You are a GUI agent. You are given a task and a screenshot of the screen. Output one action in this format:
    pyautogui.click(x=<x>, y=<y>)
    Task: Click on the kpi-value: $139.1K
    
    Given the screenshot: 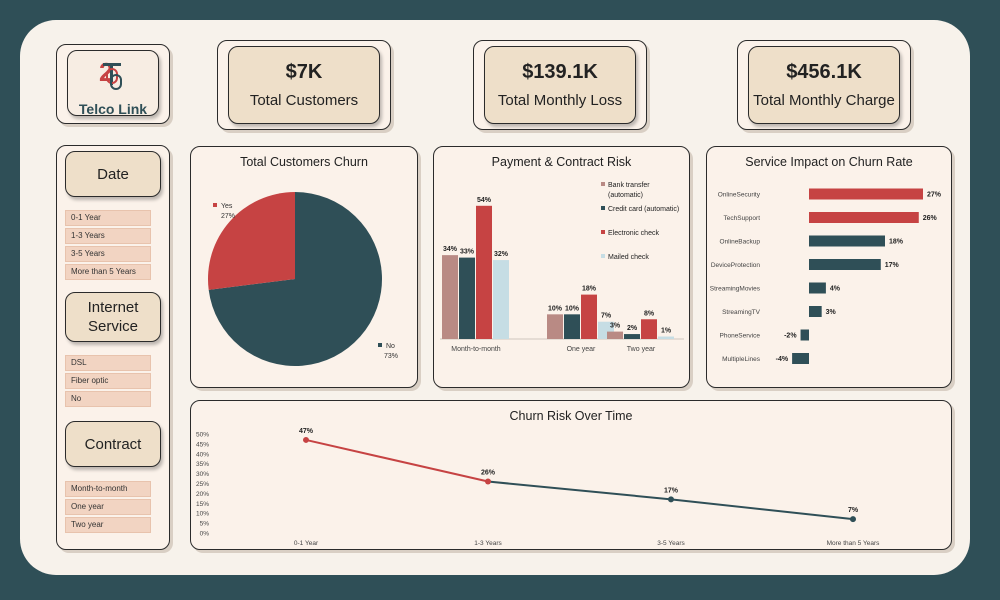 What is the action you would take?
    pyautogui.click(x=560, y=72)
    